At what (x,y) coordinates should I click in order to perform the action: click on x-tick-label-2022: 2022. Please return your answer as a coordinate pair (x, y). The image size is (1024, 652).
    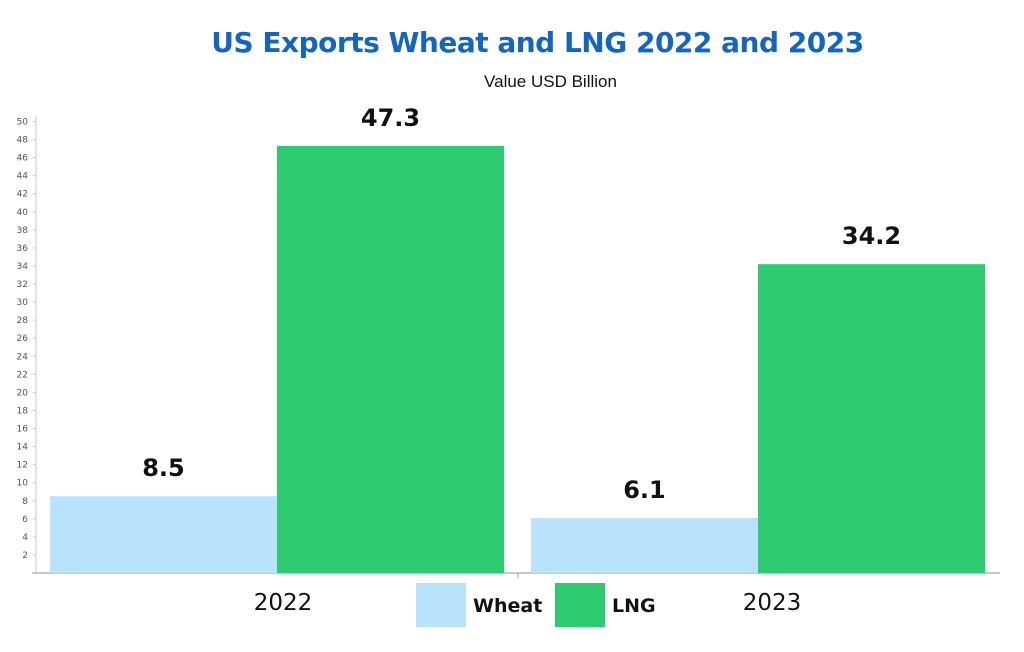
    Looking at the image, I should click on (283, 603).